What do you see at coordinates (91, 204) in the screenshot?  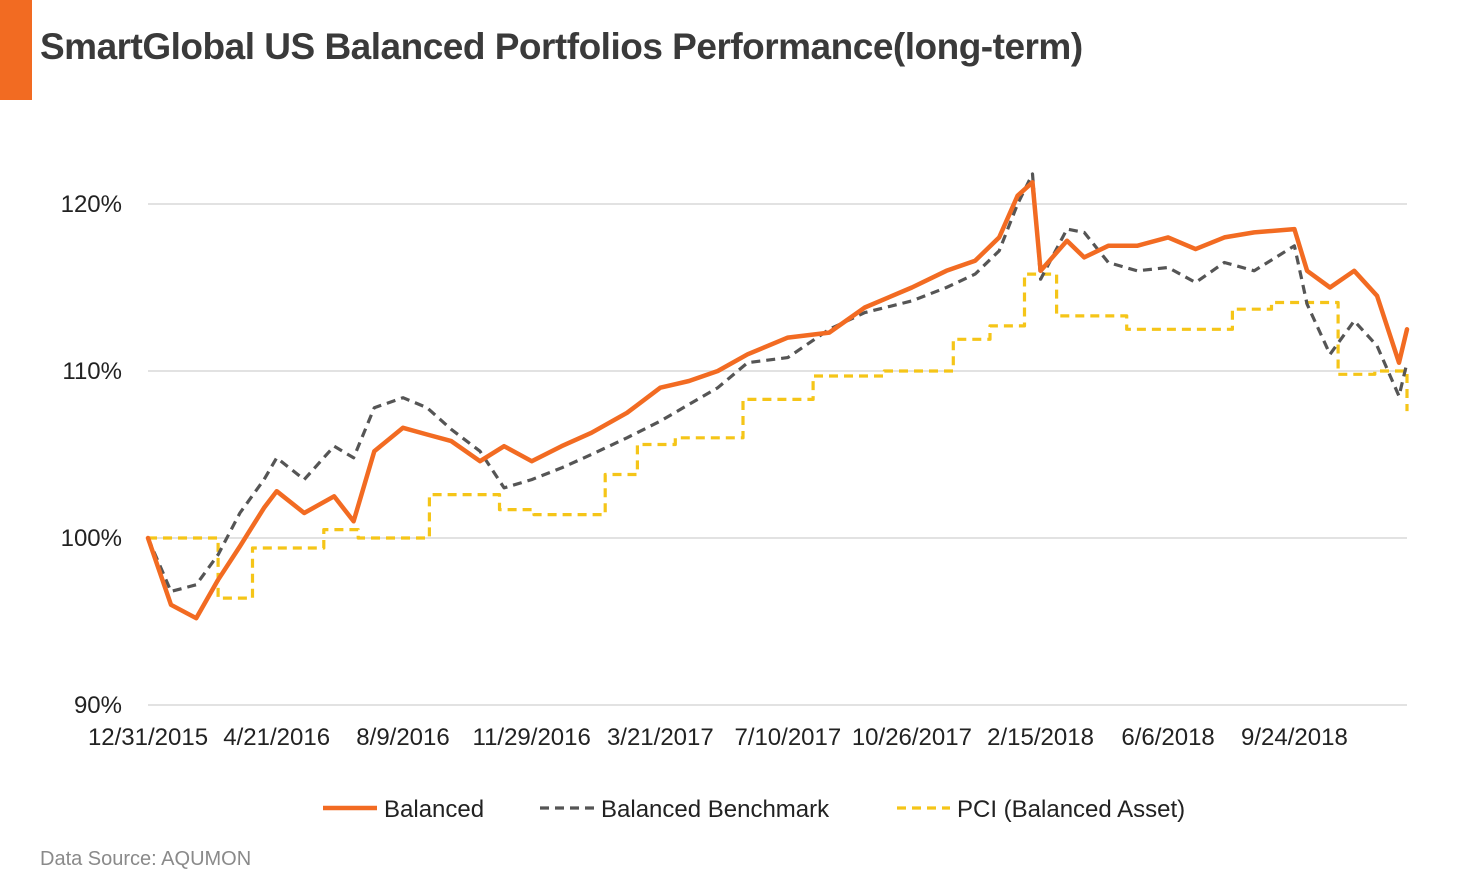 I see `y-tick-label: 120%` at bounding box center [91, 204].